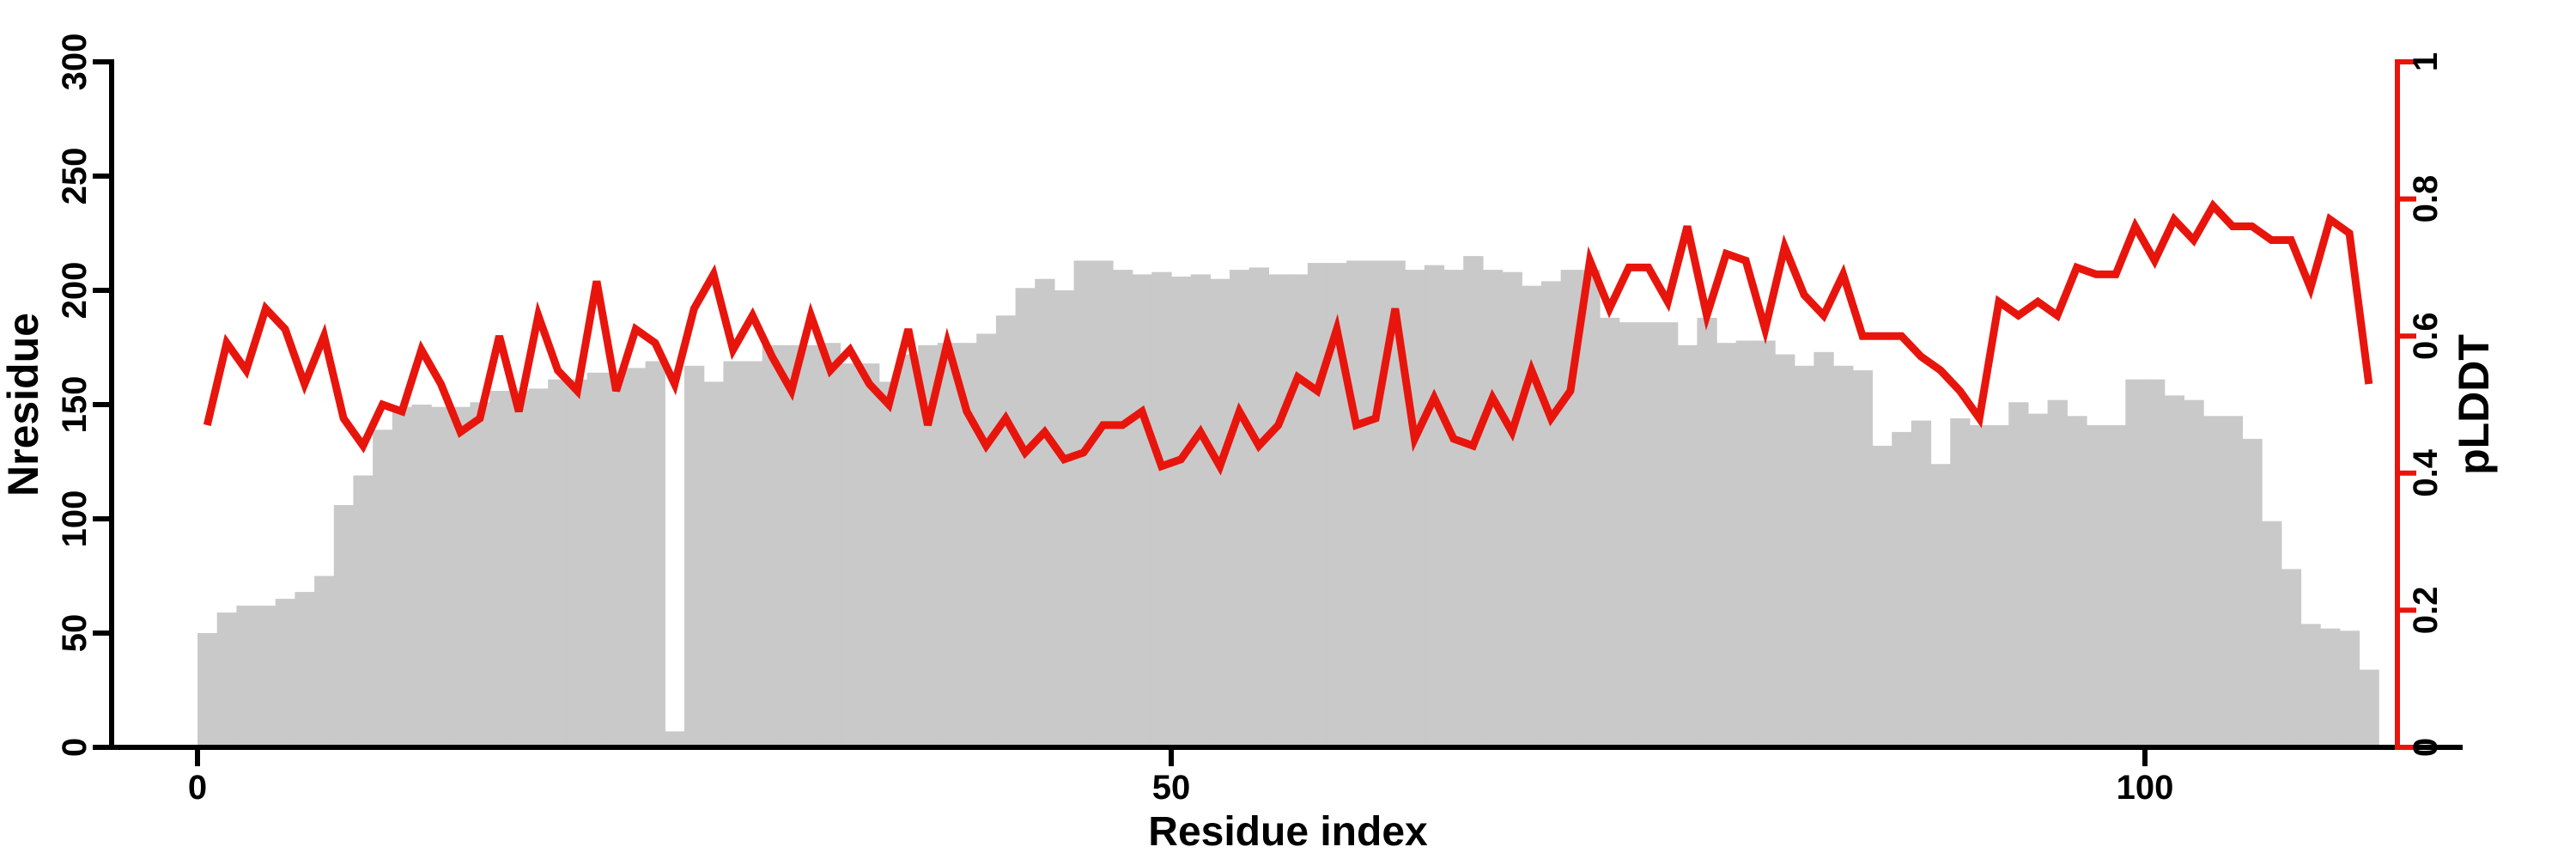  What do you see at coordinates (75, 177) in the screenshot?
I see `left-axis-tick-label: 250` at bounding box center [75, 177].